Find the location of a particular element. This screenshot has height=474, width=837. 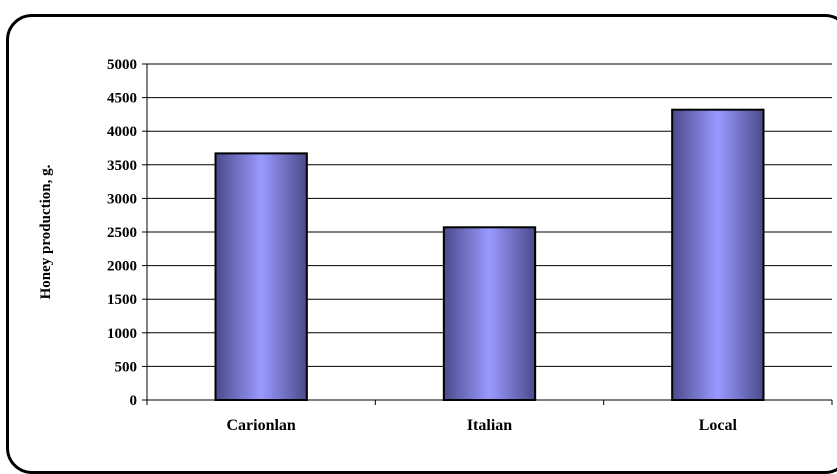

x-tick-labels: Carionlan Italian Local is located at coordinates (481, 425).